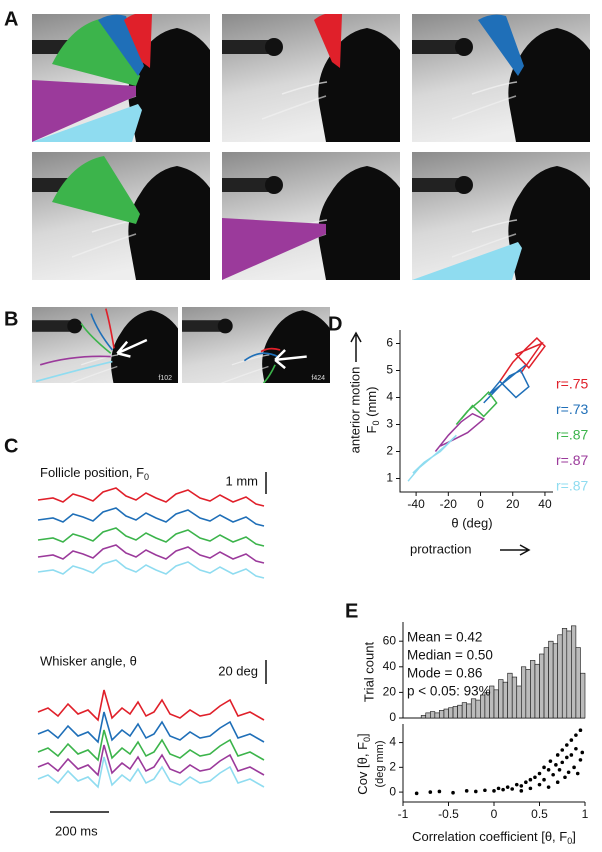 Image resolution: width=602 pixels, height=852 pixels. What do you see at coordinates (242, 480) in the screenshot?
I see `scale-label: 1 mm` at bounding box center [242, 480].